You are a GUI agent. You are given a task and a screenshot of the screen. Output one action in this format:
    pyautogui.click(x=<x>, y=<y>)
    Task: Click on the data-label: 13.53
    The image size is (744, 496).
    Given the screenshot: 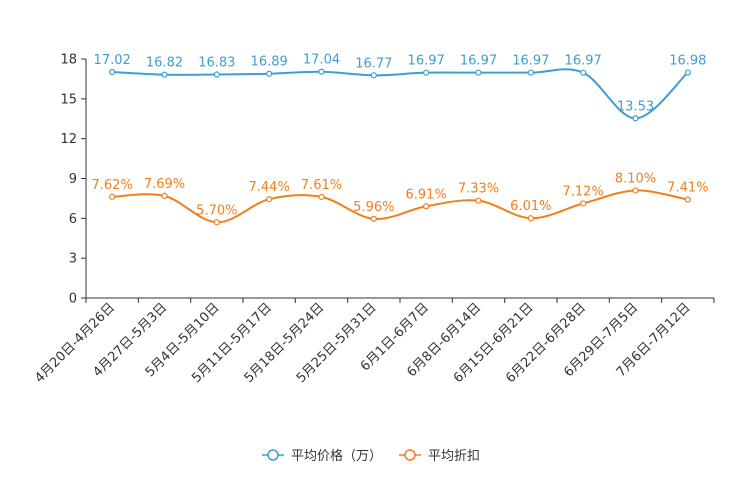 What is the action you would take?
    pyautogui.click(x=635, y=106)
    